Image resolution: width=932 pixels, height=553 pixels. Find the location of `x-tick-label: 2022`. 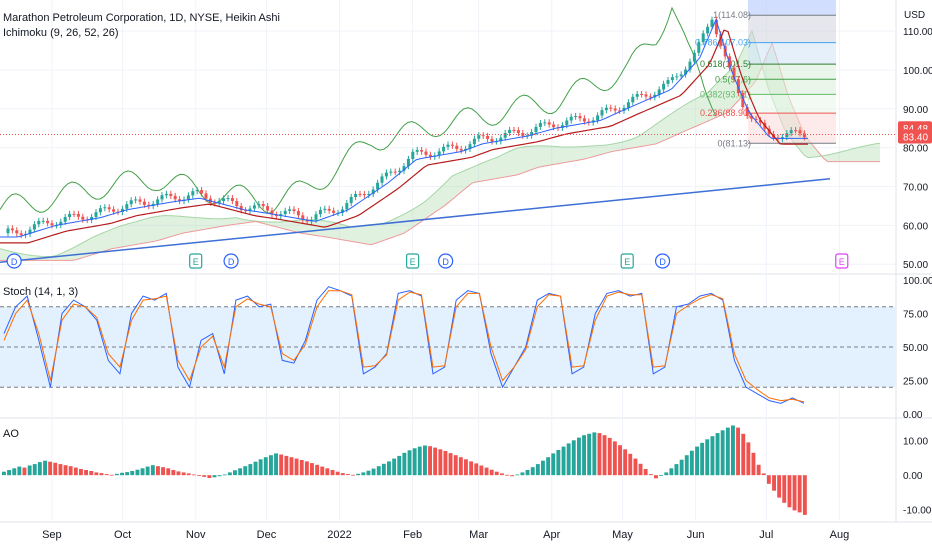

x-tick-label: 2022 is located at coordinates (339, 535).